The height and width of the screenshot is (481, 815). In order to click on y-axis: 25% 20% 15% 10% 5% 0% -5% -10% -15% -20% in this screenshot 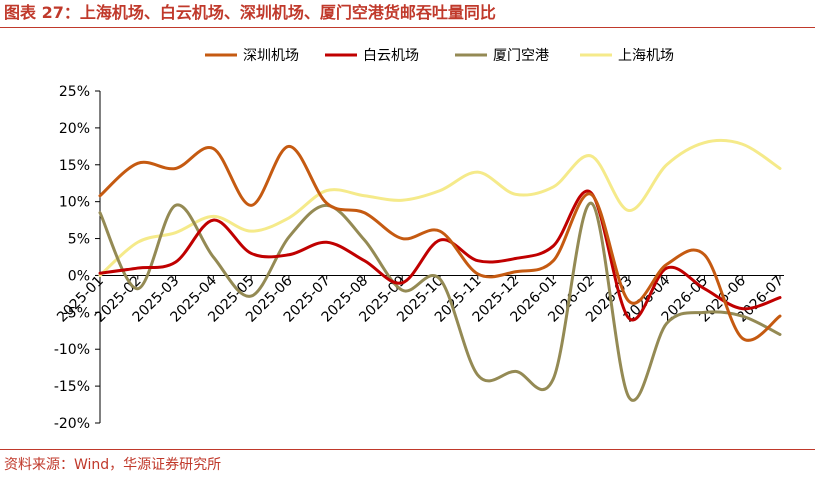, I will do `click(77, 258)`.